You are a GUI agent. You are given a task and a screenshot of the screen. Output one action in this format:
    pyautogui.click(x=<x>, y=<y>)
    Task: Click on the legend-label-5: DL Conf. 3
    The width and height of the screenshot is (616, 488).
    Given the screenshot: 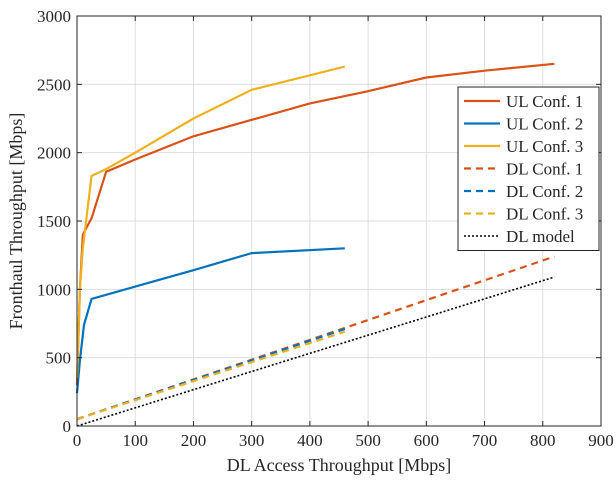 What is the action you would take?
    pyautogui.click(x=544, y=214)
    